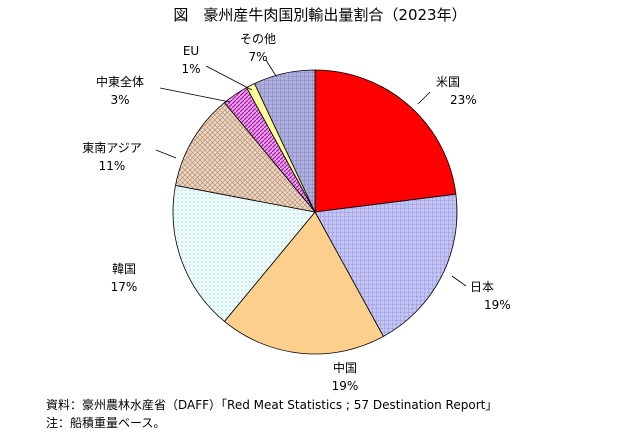  Describe the element at coordinates (112, 166) in the screenshot. I see `slice-percent-5: 11%` at that location.